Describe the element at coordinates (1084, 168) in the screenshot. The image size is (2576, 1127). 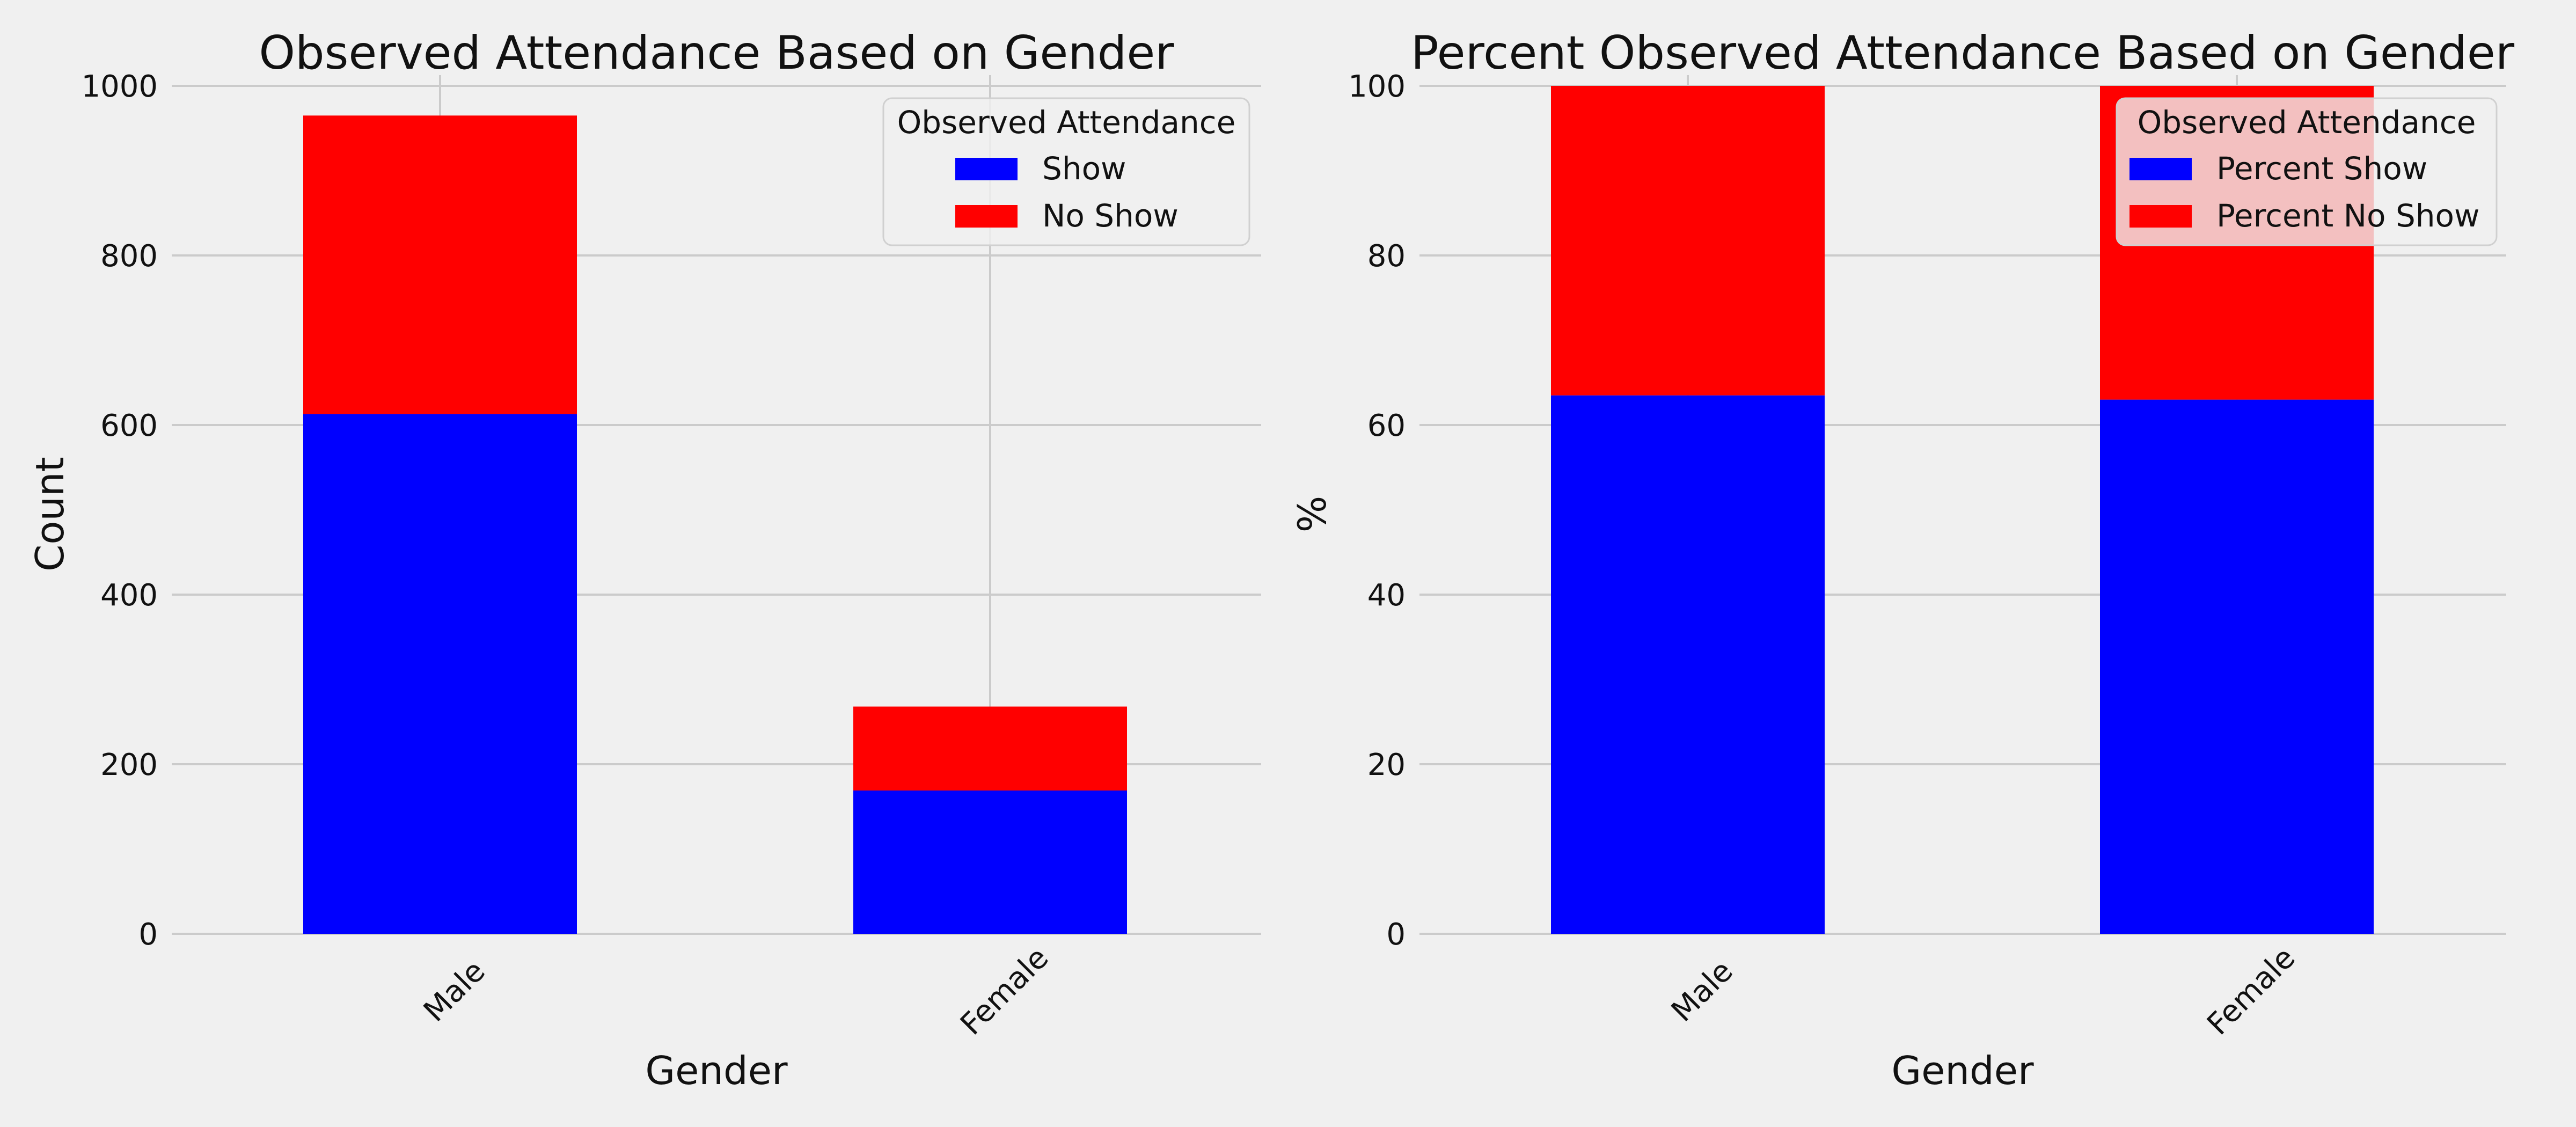
I see `legend-label-show: Show` at that location.